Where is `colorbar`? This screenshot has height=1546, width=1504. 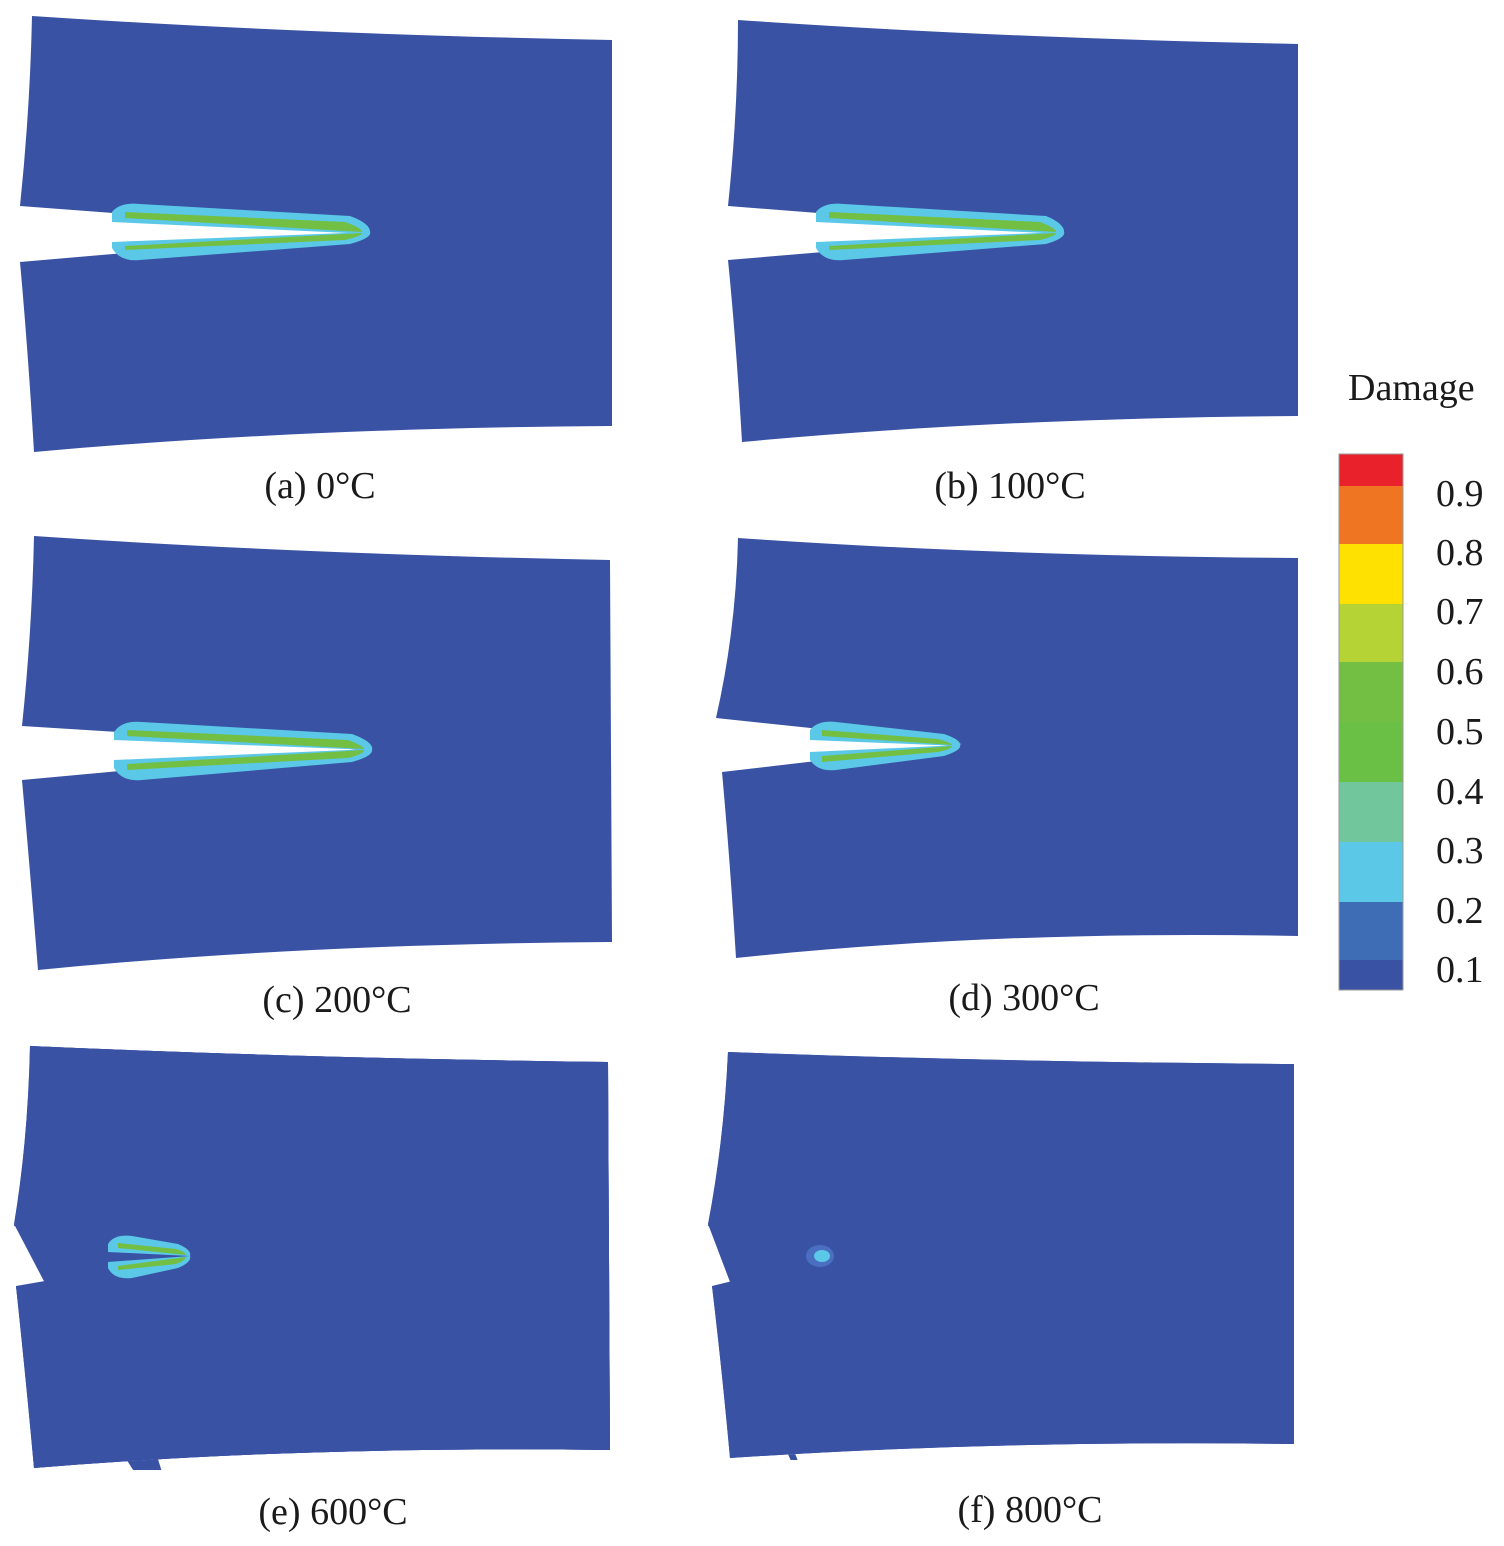
colorbar is located at coordinates (1371, 722).